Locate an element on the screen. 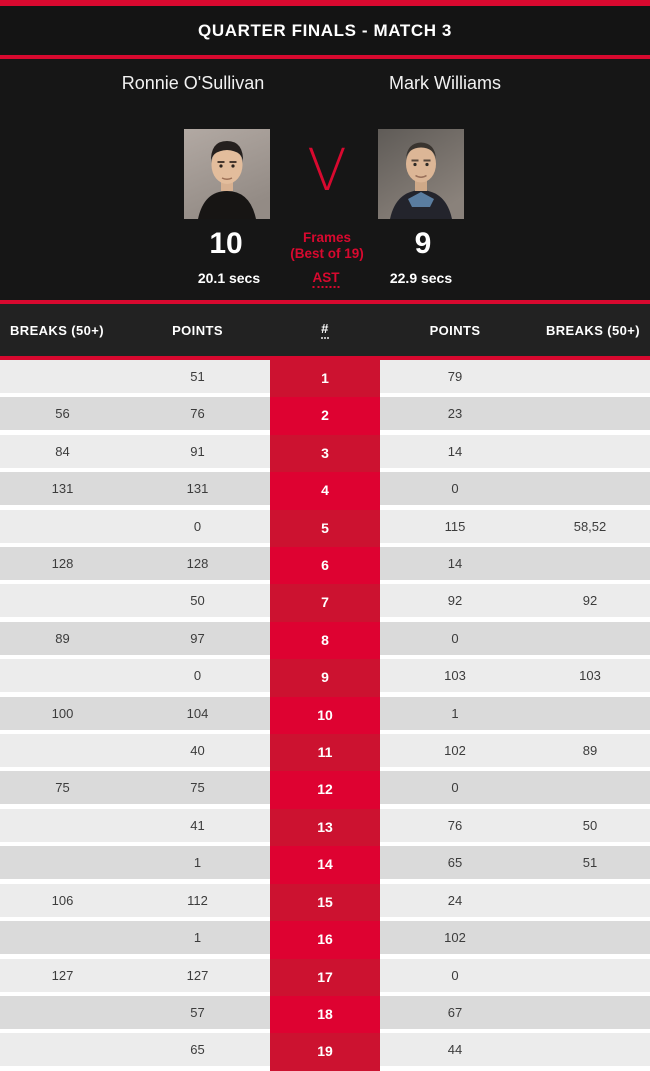  frame-number-cell: 14 is located at coordinates (325, 865).